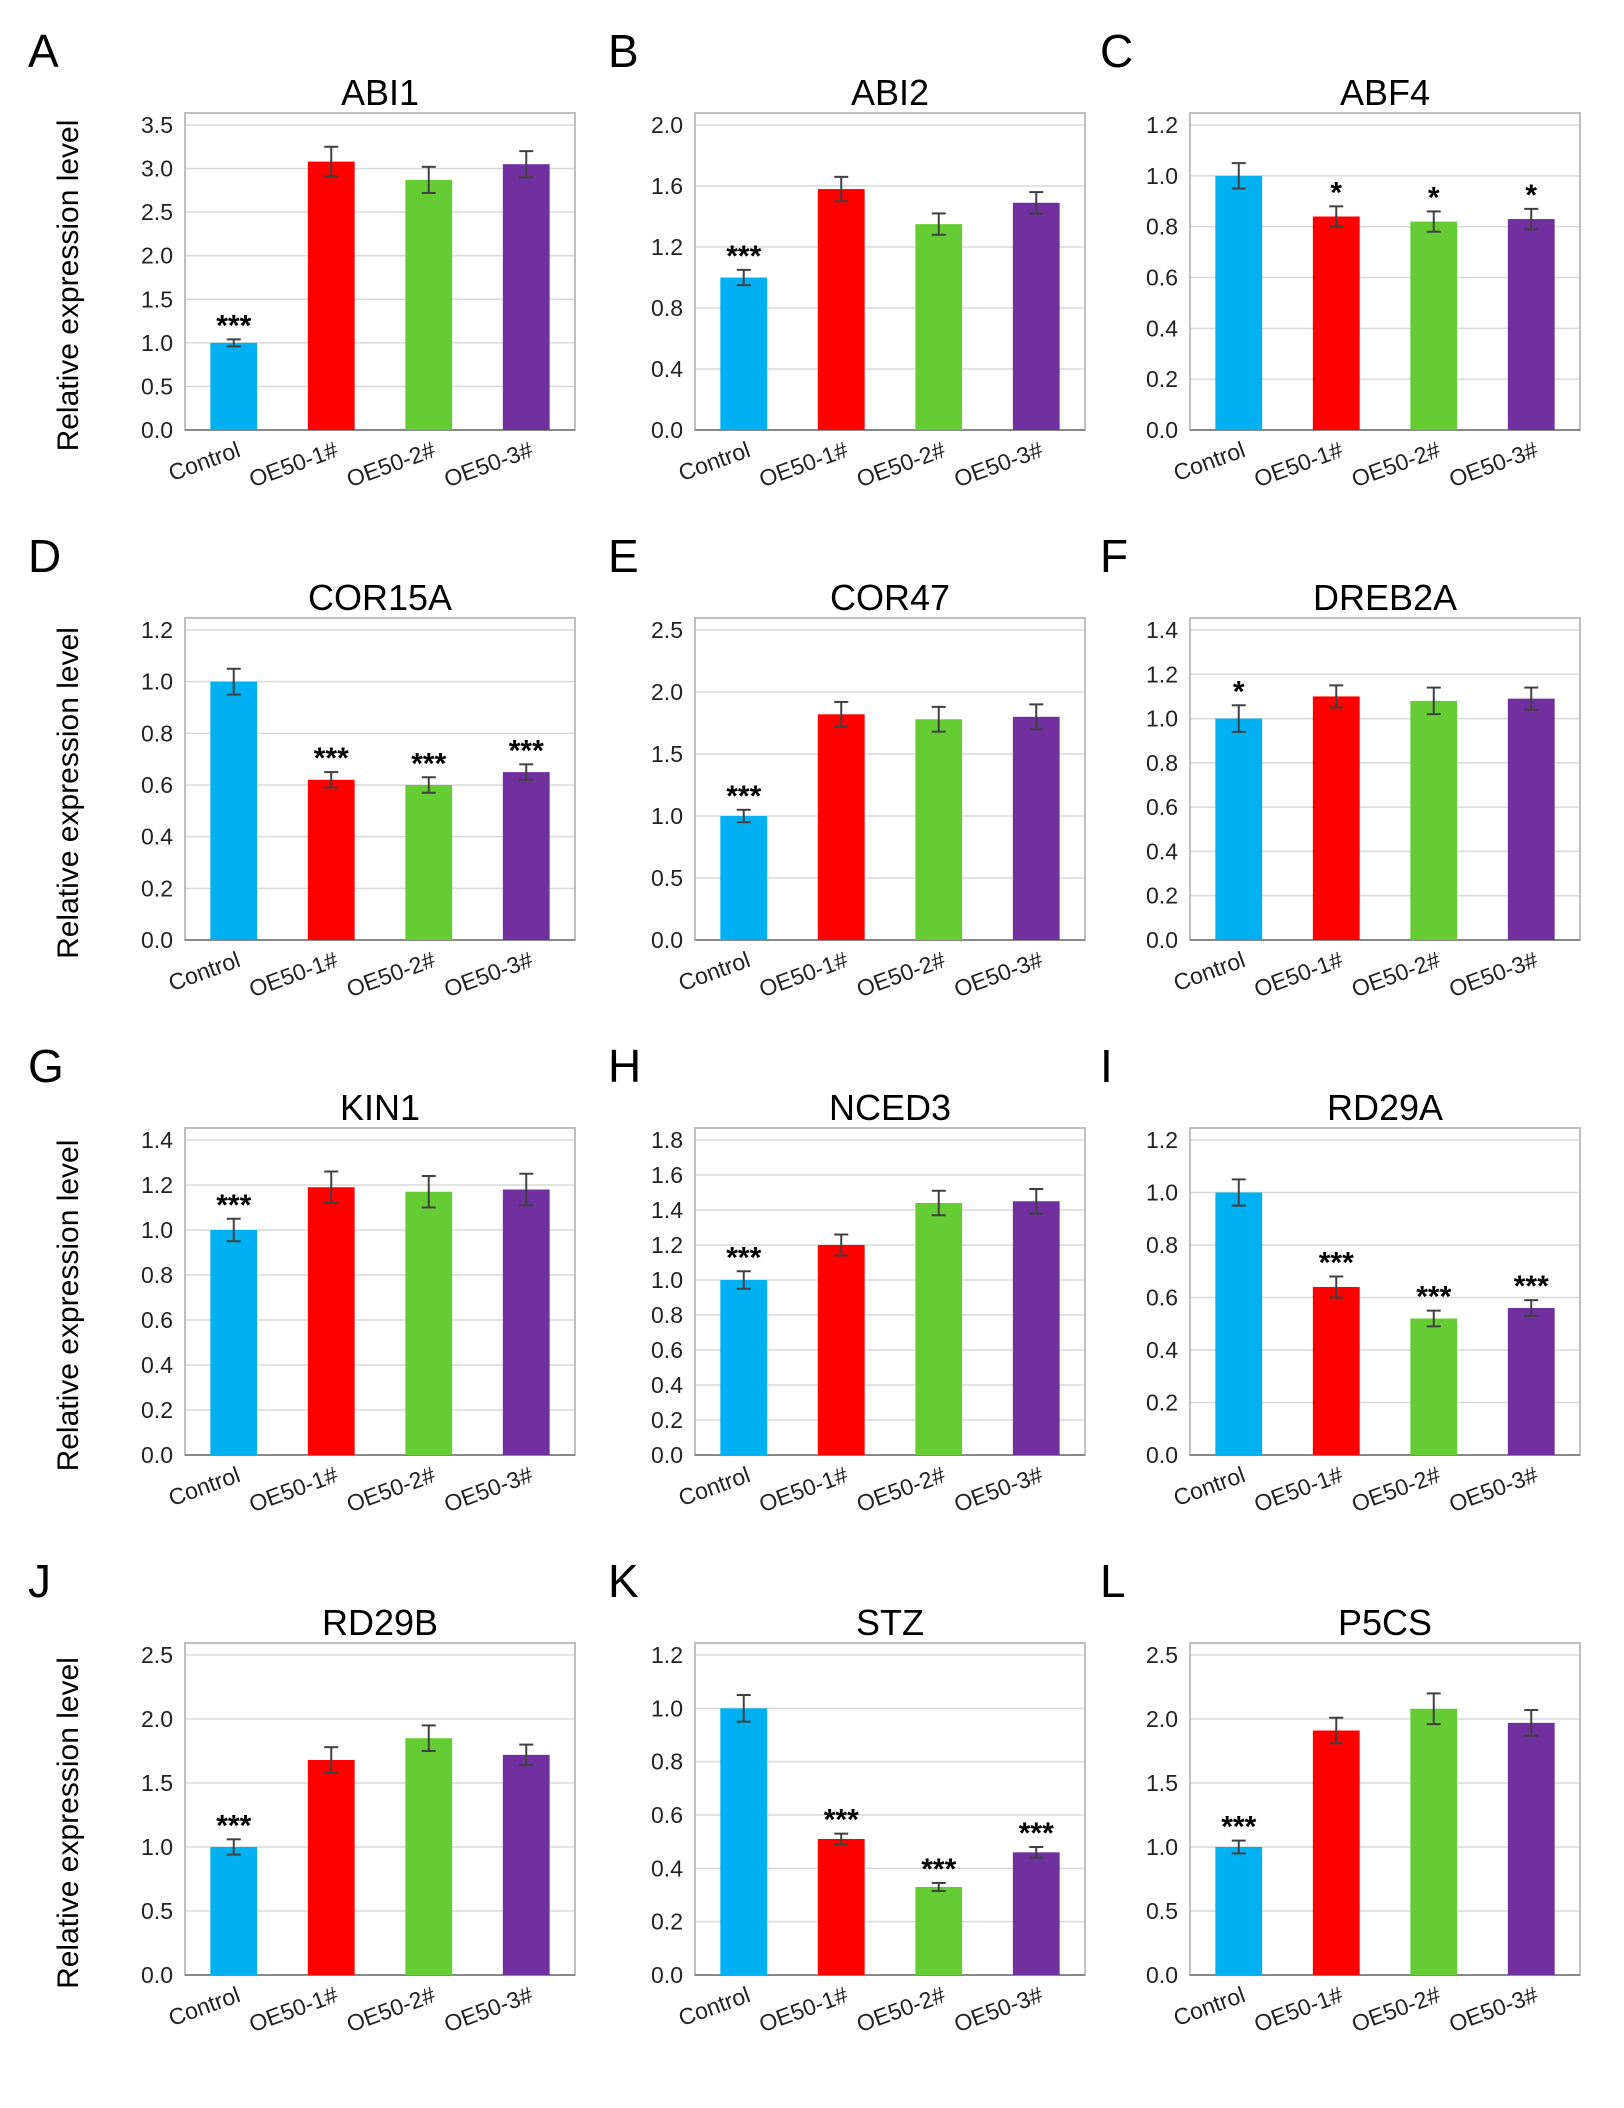  Describe the element at coordinates (1113, 1581) in the screenshot. I see `panel-letter: L` at that location.